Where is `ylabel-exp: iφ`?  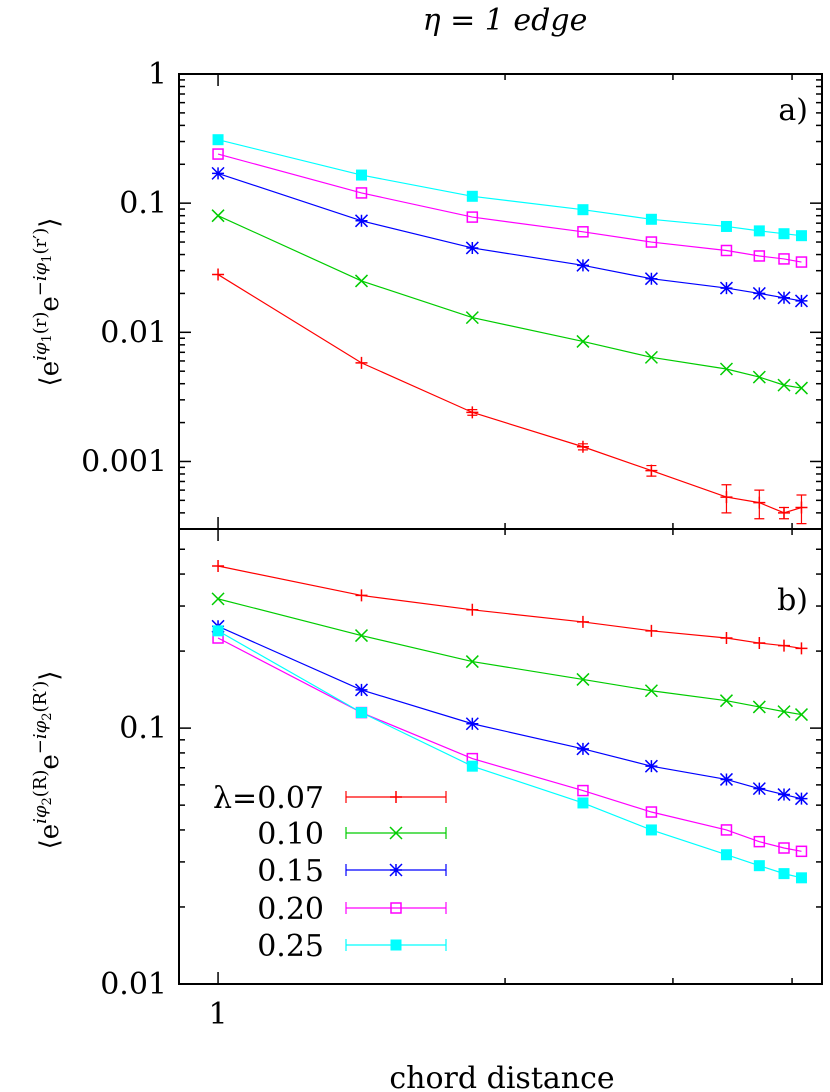 ylabel-exp: iφ is located at coordinates (40, 814).